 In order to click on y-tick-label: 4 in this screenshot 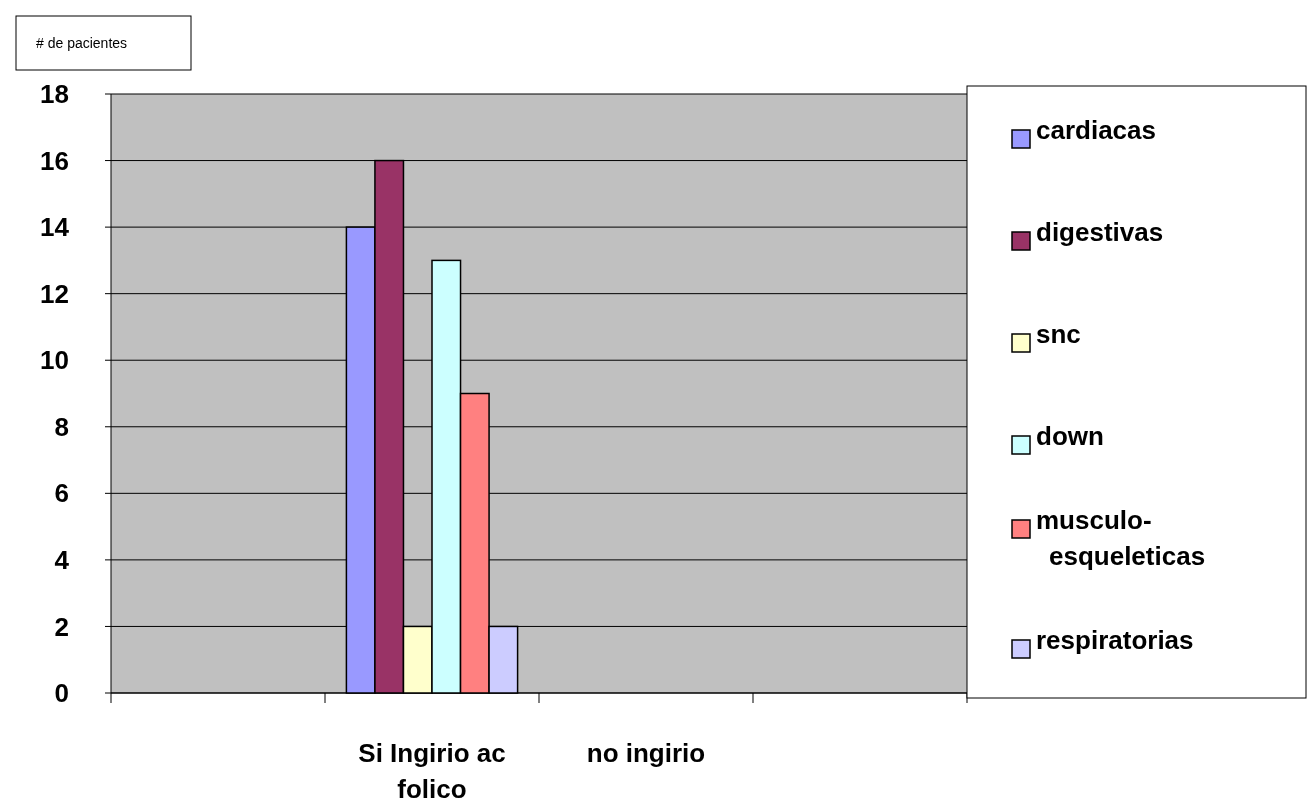, I will do `click(62, 559)`.